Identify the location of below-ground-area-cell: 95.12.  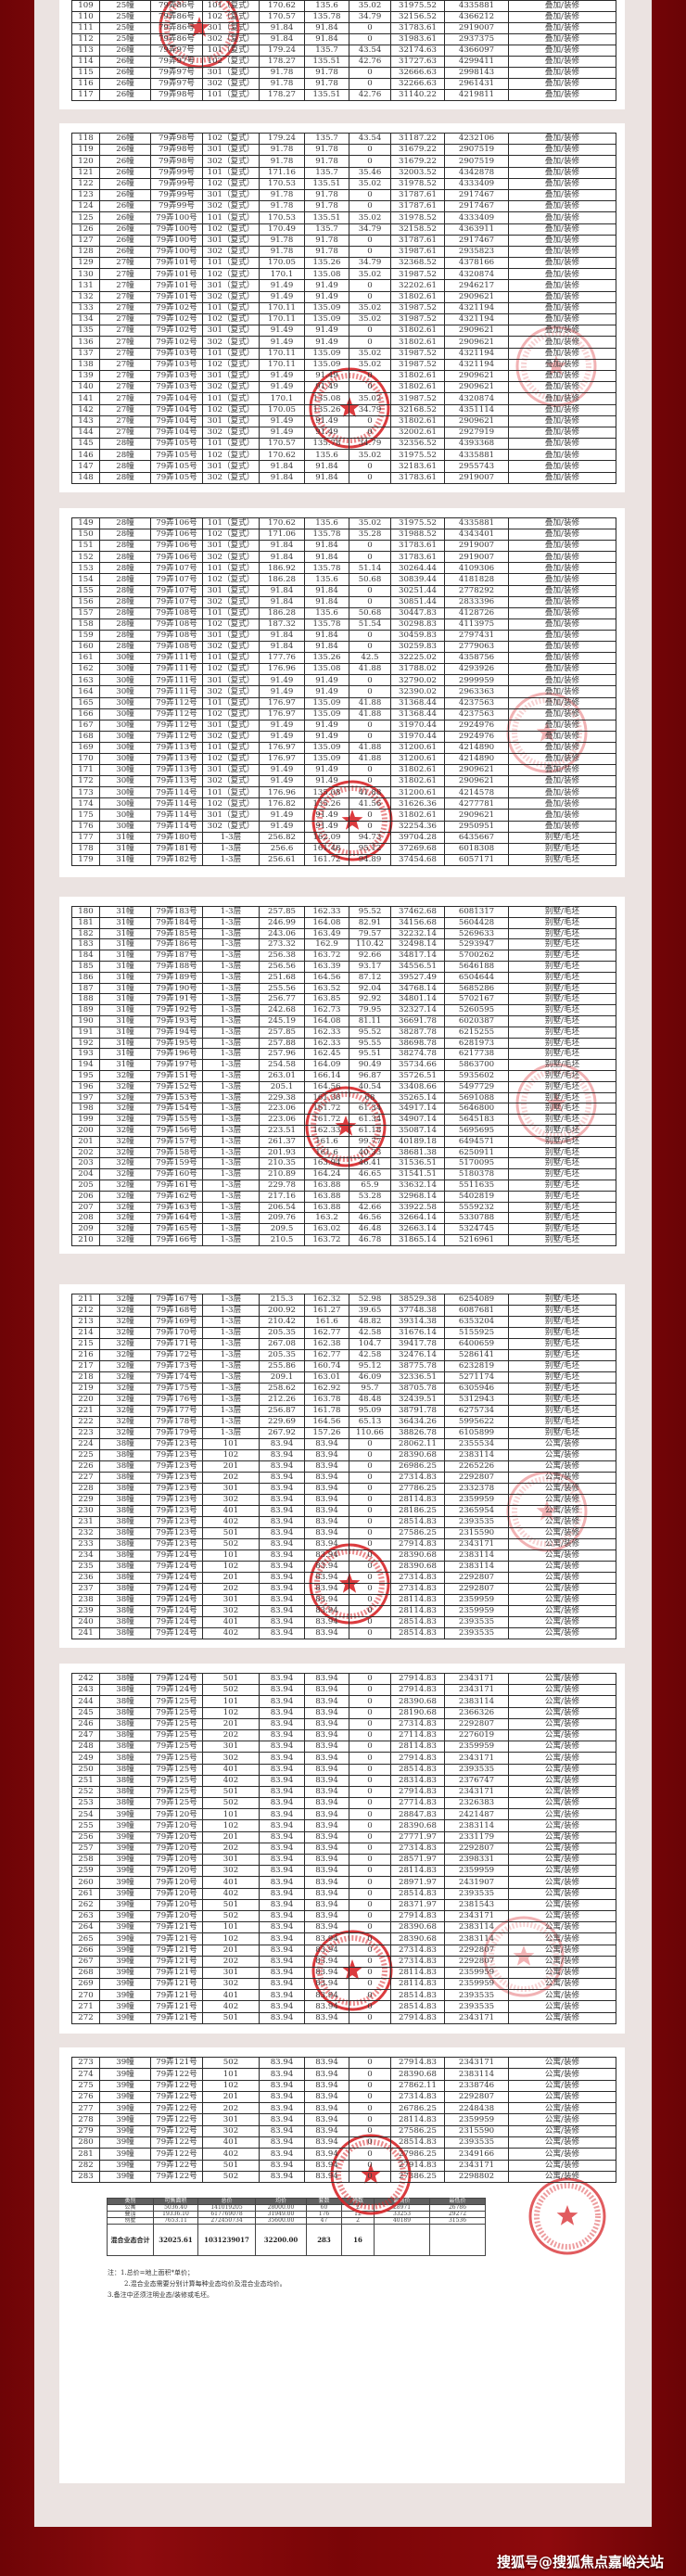
(370, 1366).